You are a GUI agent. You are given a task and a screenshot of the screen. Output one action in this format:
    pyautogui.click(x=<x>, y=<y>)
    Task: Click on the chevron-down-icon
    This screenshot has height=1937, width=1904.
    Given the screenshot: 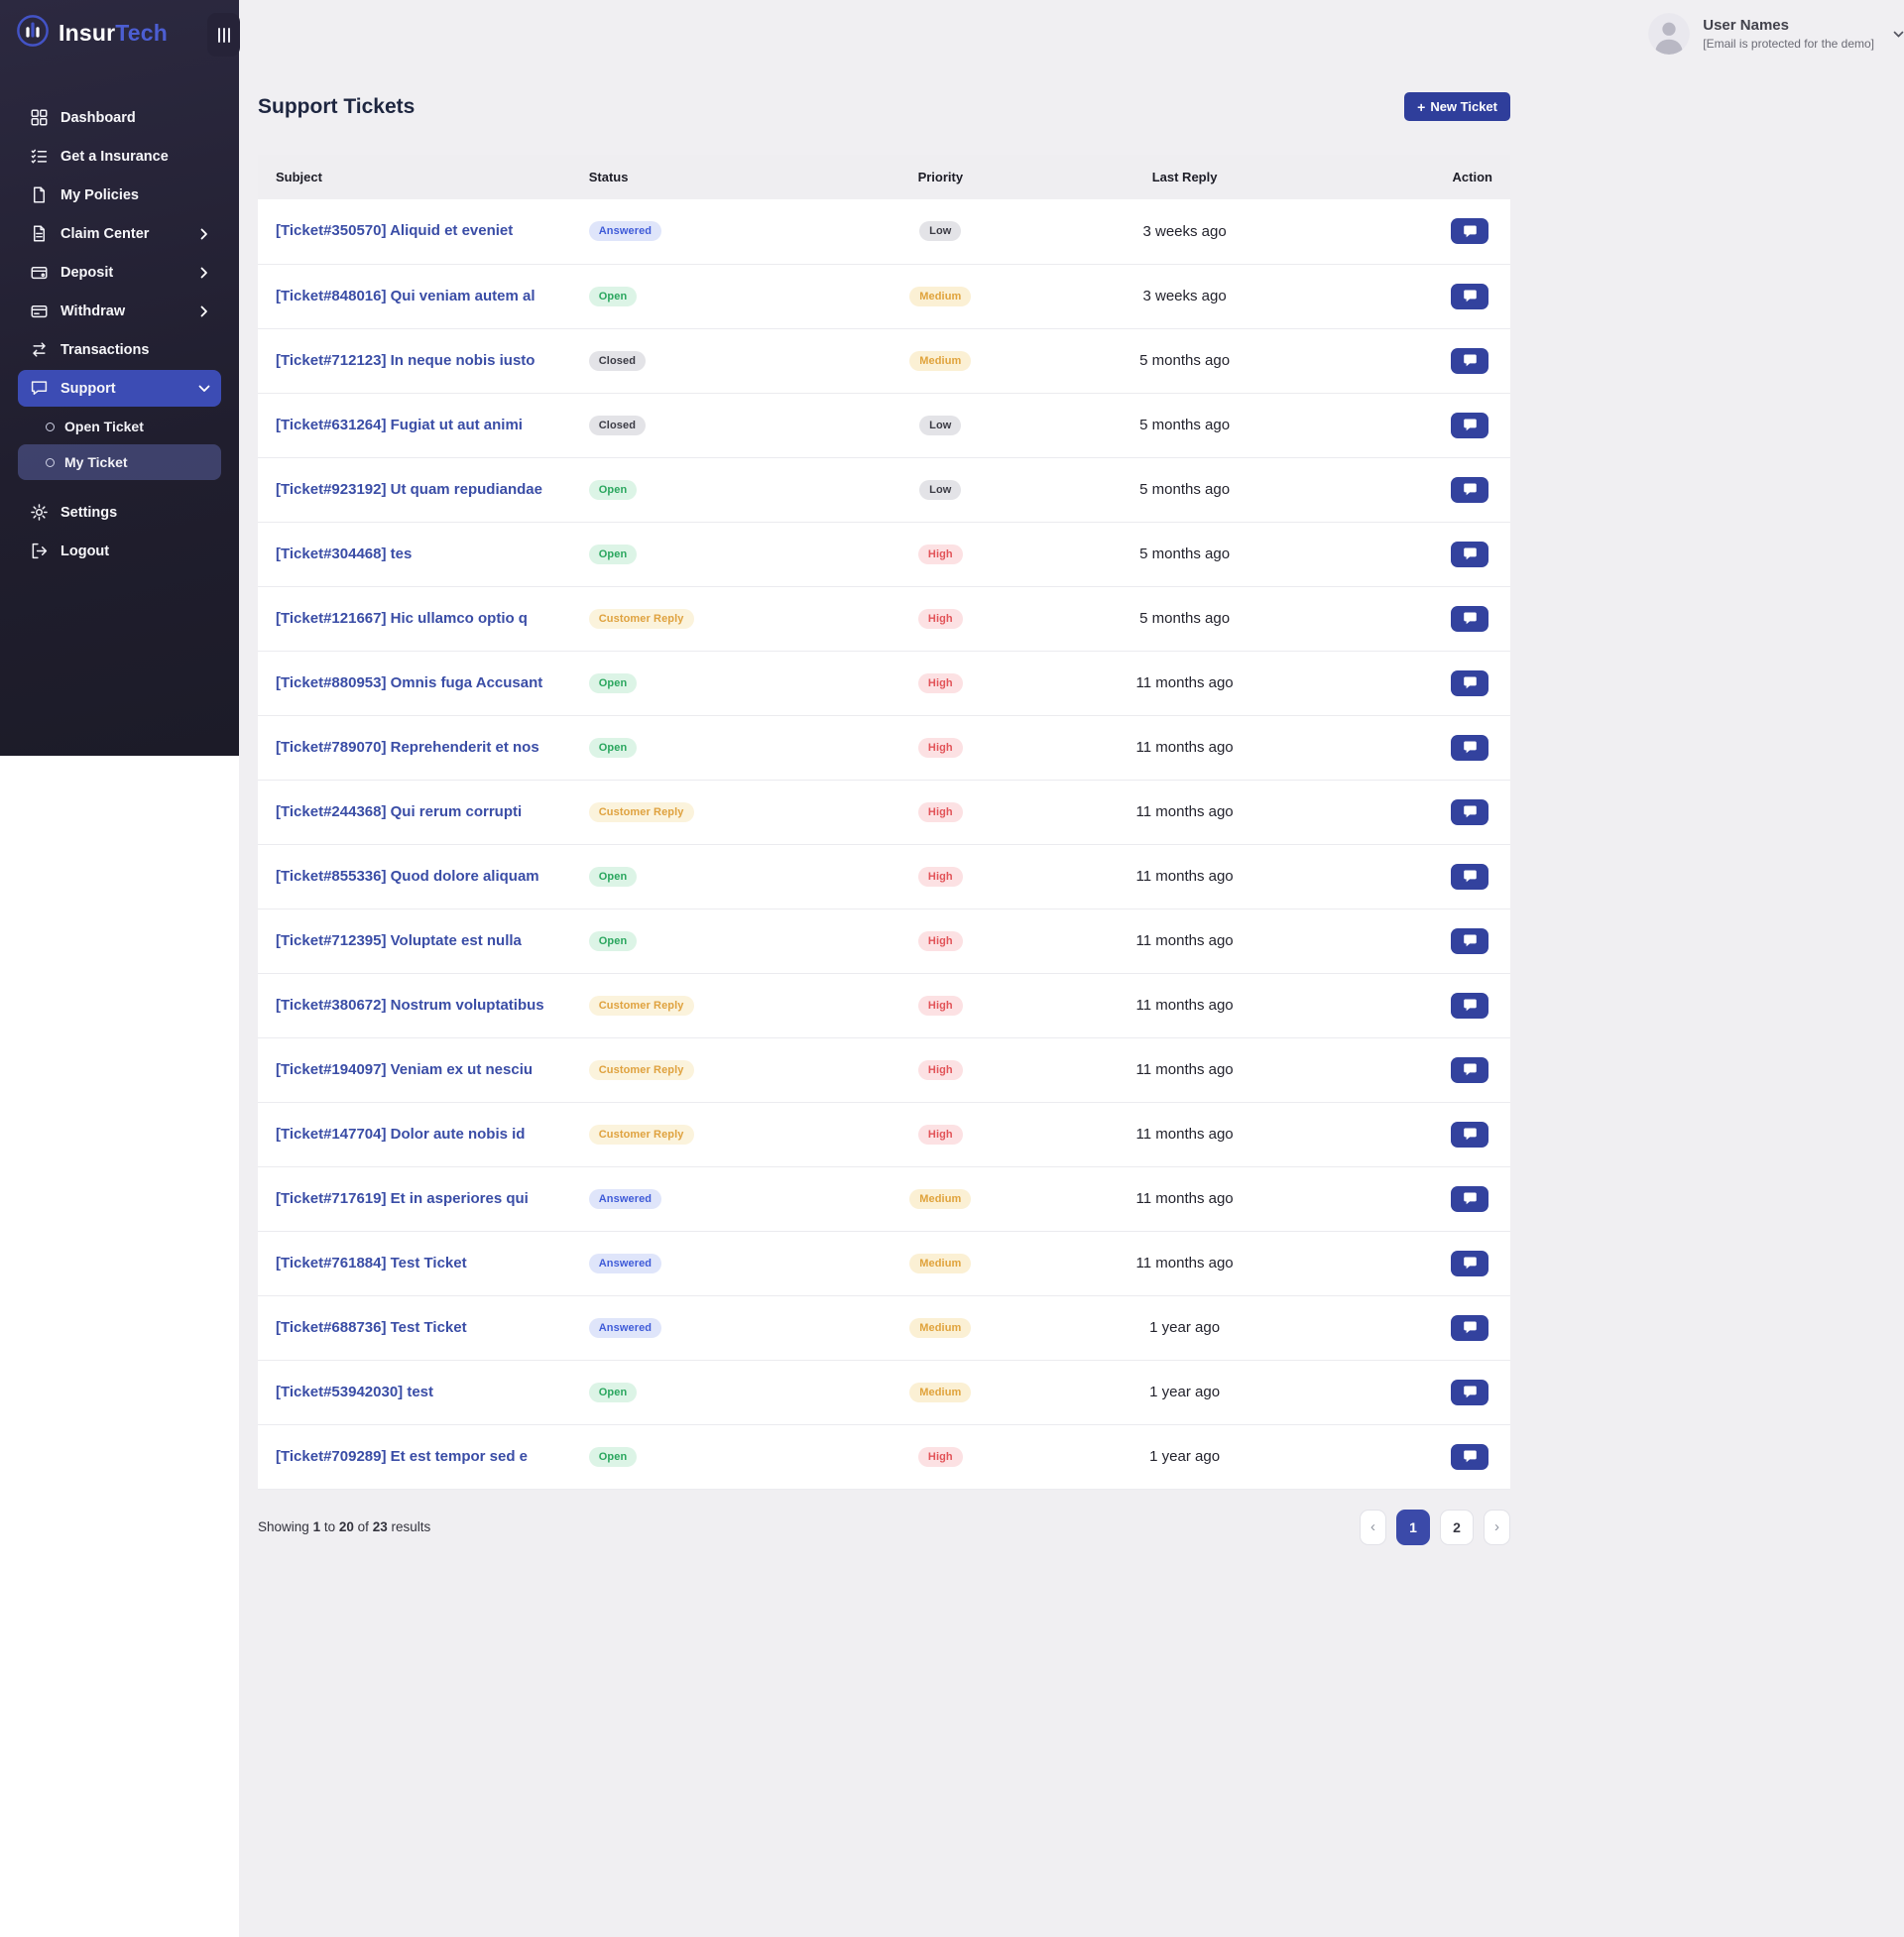 What is the action you would take?
    pyautogui.click(x=204, y=389)
    